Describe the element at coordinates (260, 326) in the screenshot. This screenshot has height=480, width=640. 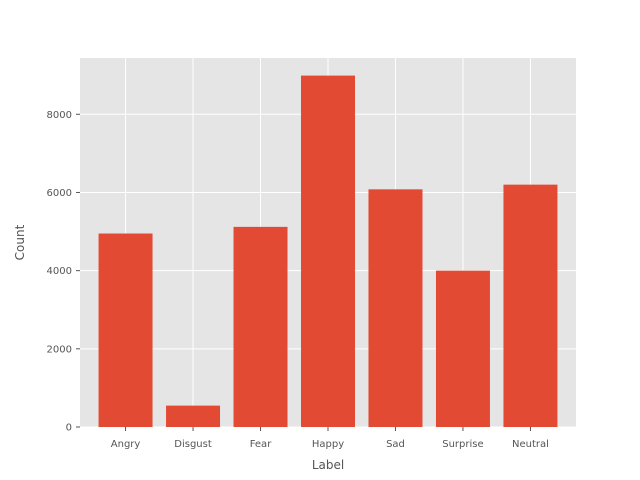
I see `bar-fear` at that location.